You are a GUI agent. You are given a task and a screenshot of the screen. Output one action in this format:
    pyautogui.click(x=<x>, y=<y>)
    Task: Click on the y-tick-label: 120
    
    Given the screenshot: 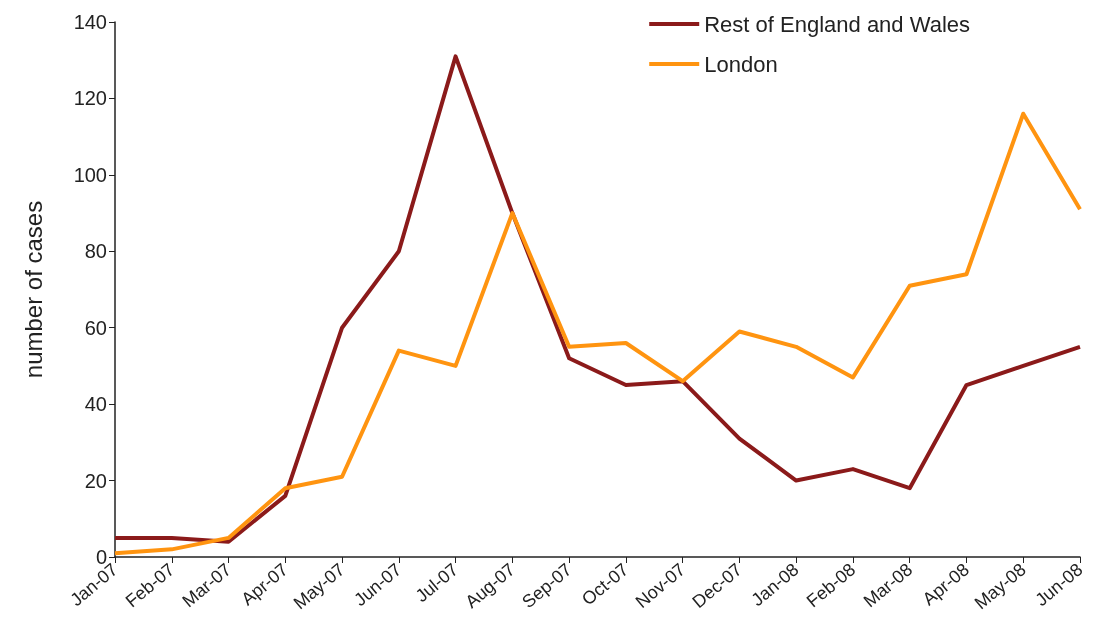 What is the action you would take?
    pyautogui.click(x=90, y=98)
    